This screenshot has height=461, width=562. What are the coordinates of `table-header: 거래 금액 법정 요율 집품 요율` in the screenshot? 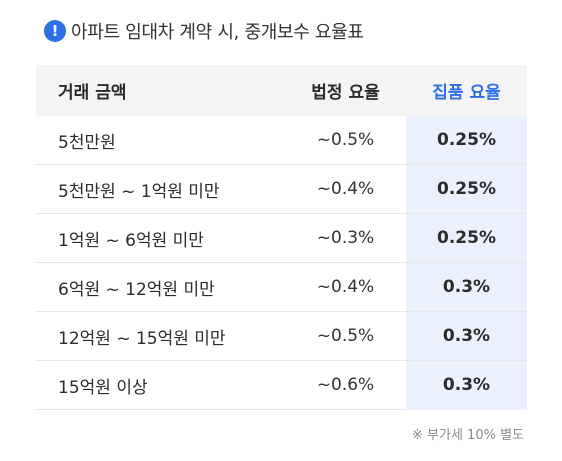 It's located at (281, 90).